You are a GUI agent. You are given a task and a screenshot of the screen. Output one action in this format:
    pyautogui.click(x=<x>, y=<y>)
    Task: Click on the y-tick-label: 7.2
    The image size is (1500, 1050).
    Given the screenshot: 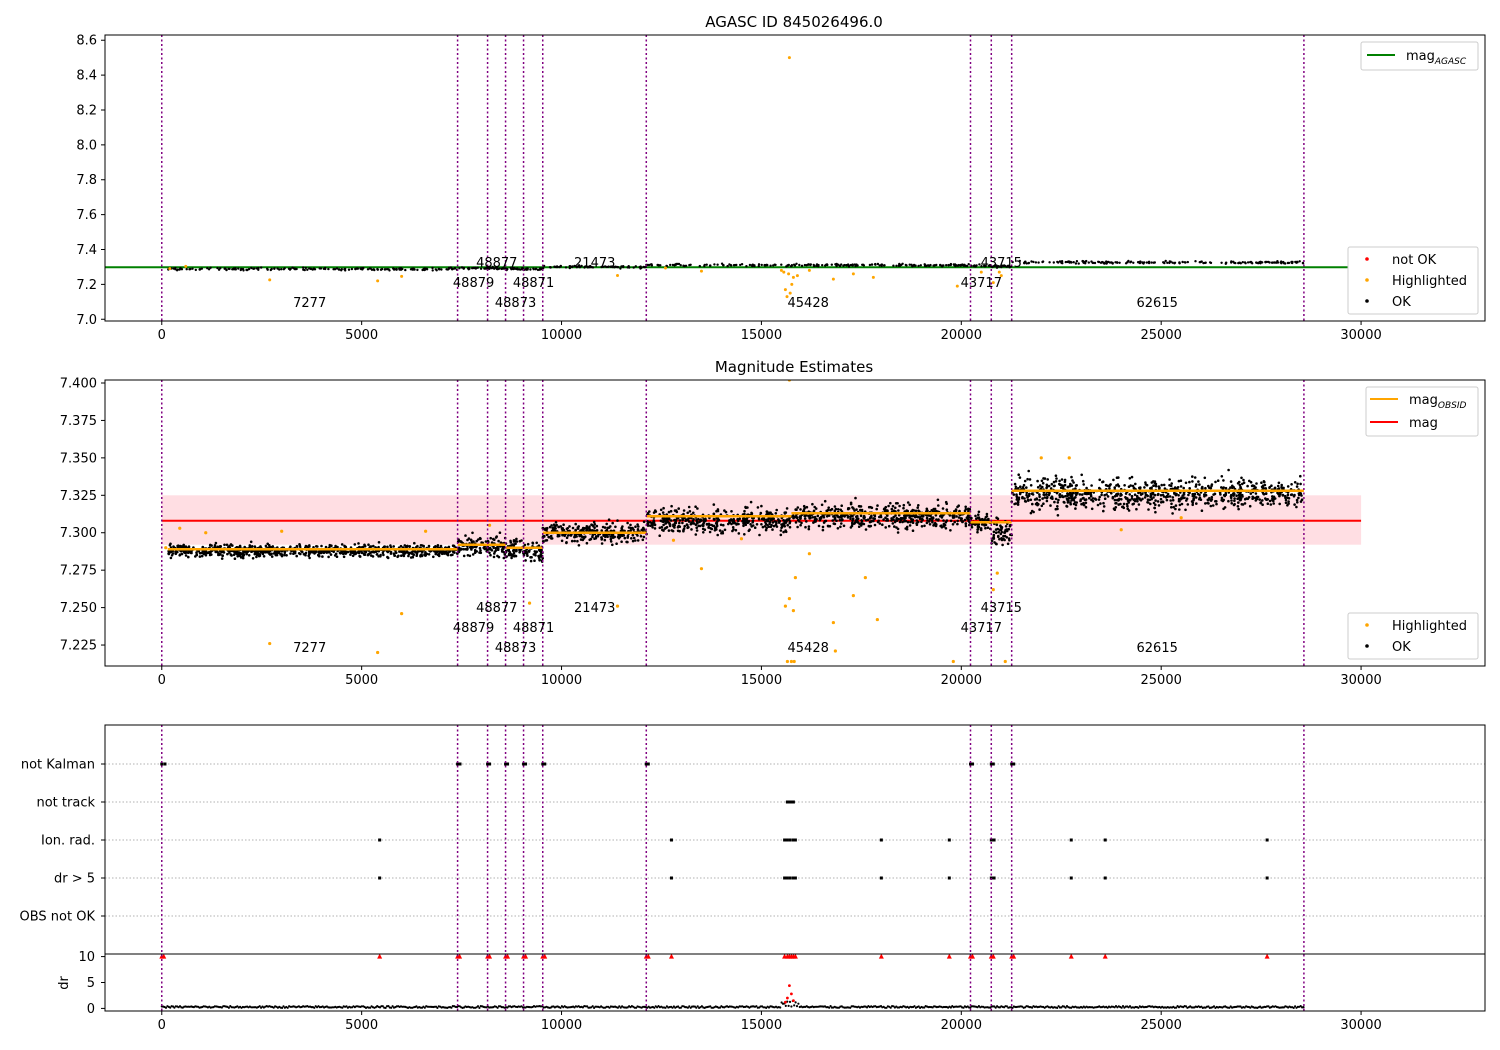 What is the action you would take?
    pyautogui.click(x=86, y=285)
    